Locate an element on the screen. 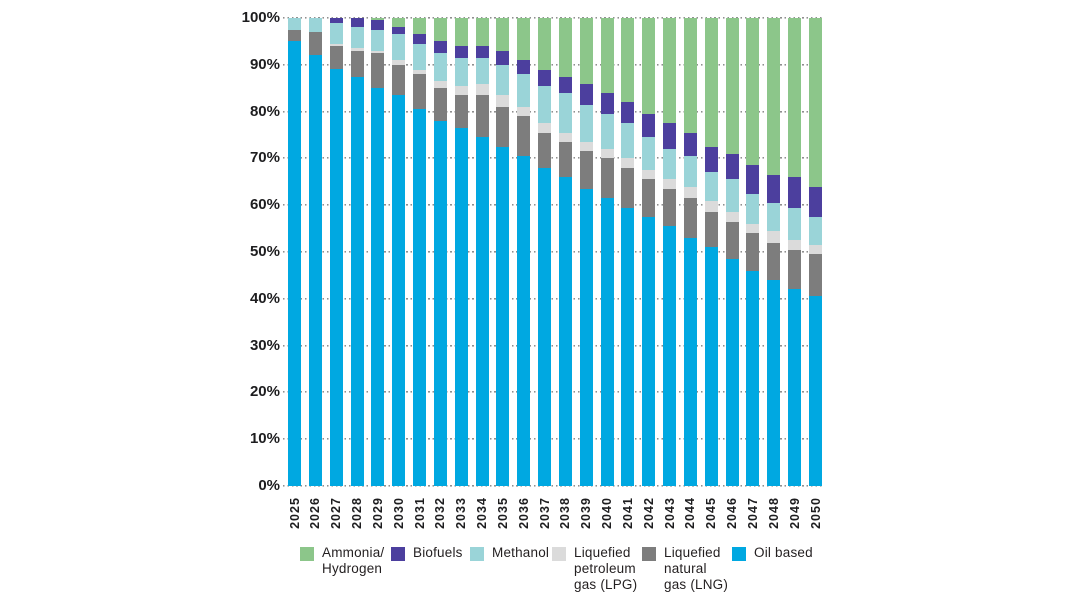  segment-2039-liquefied-petroleum-gas-lpg- is located at coordinates (586, 147).